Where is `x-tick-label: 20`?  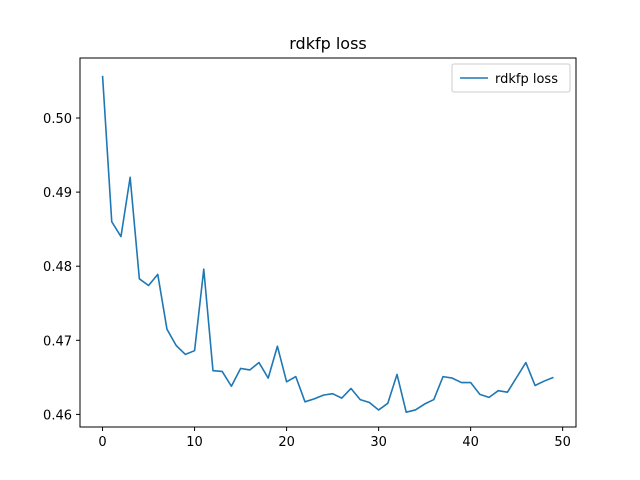
x-tick-label: 20 is located at coordinates (286, 442).